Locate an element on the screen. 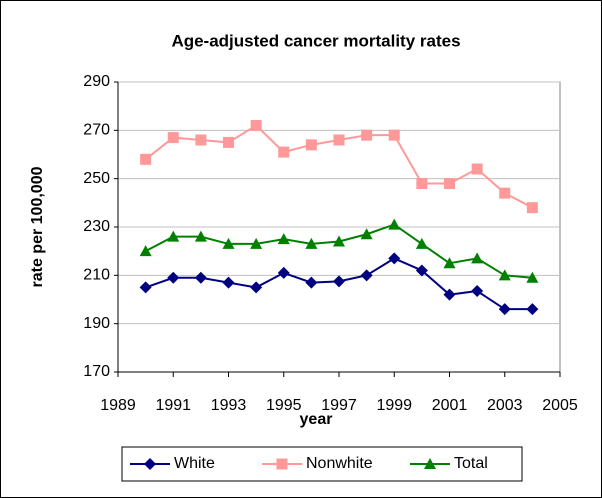 This screenshot has height=498, width=602. y-tick-label: 190 is located at coordinates (96, 323).